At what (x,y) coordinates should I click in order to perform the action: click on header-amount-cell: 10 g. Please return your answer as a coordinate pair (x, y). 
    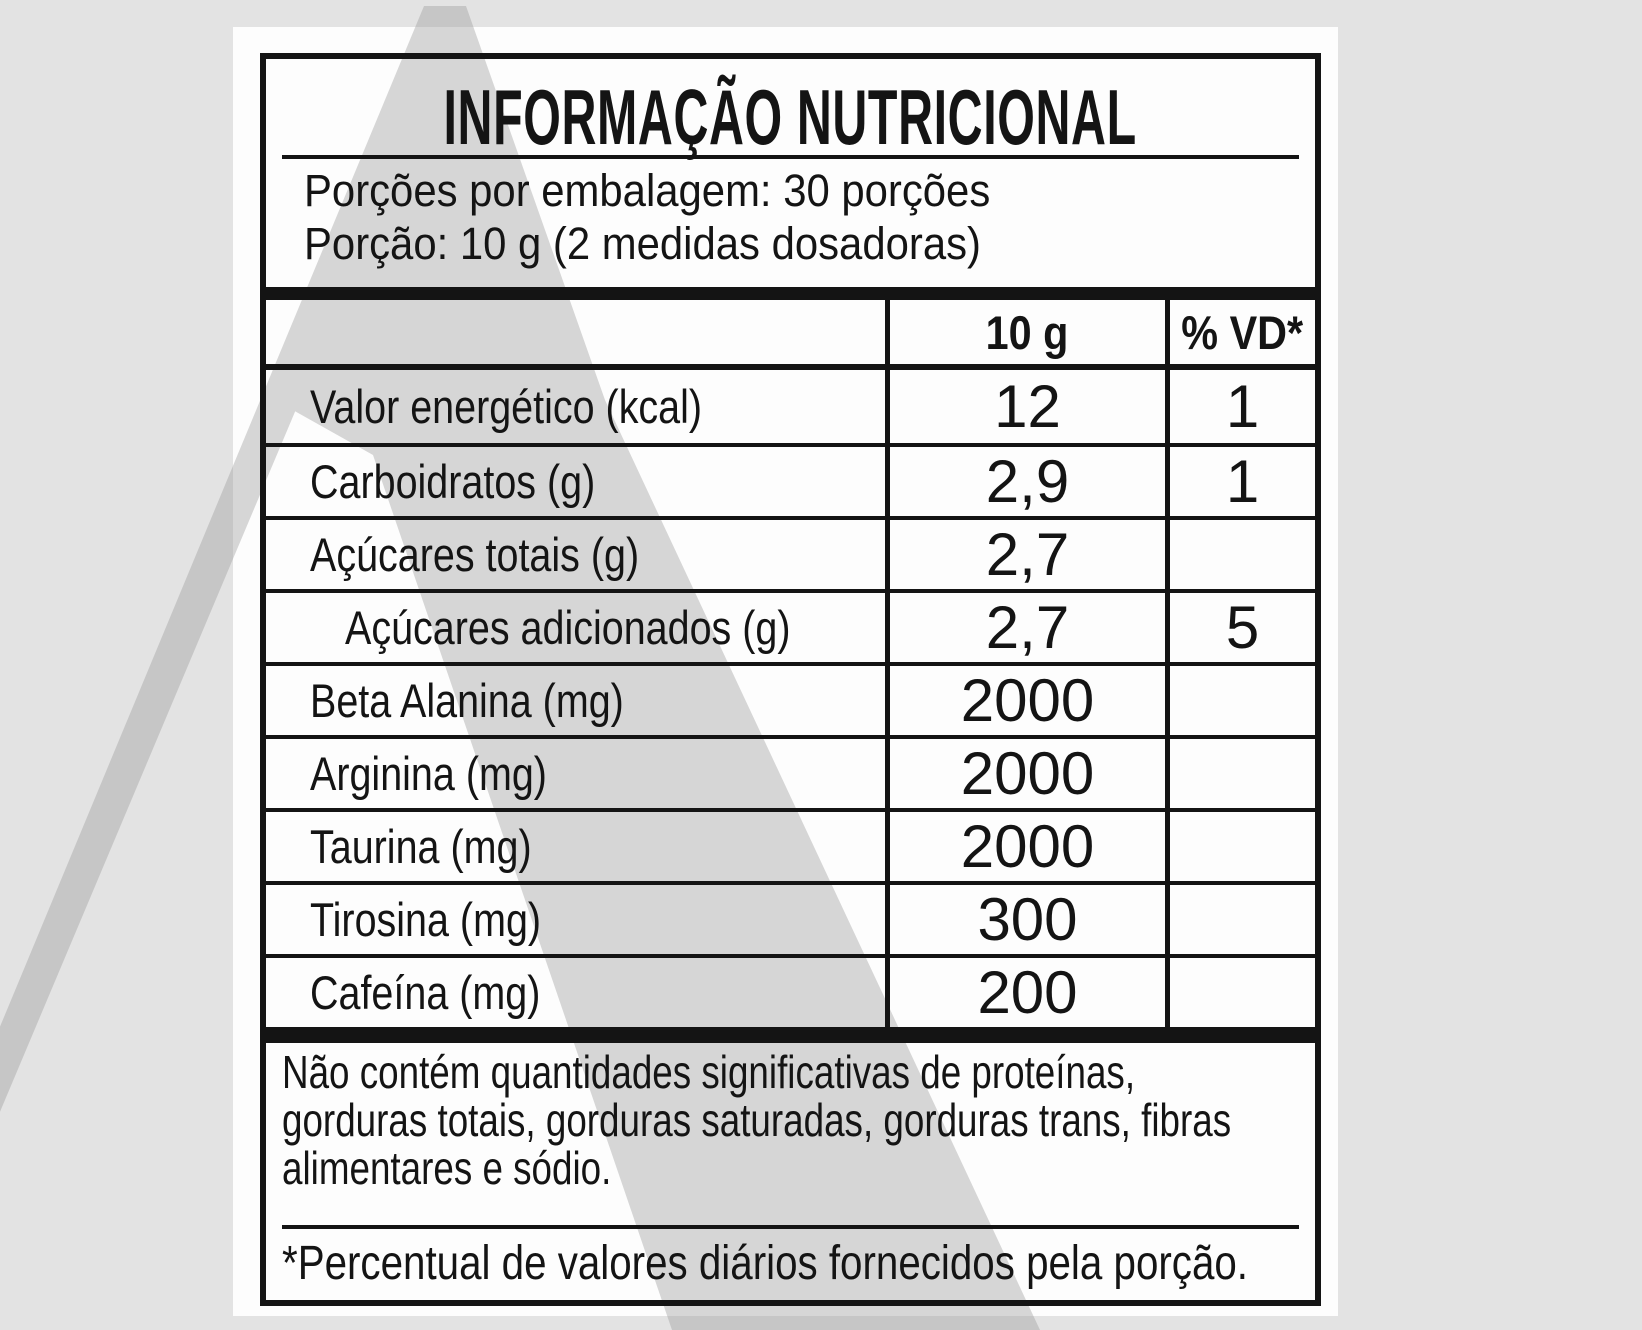
    Looking at the image, I should click on (1030, 332).